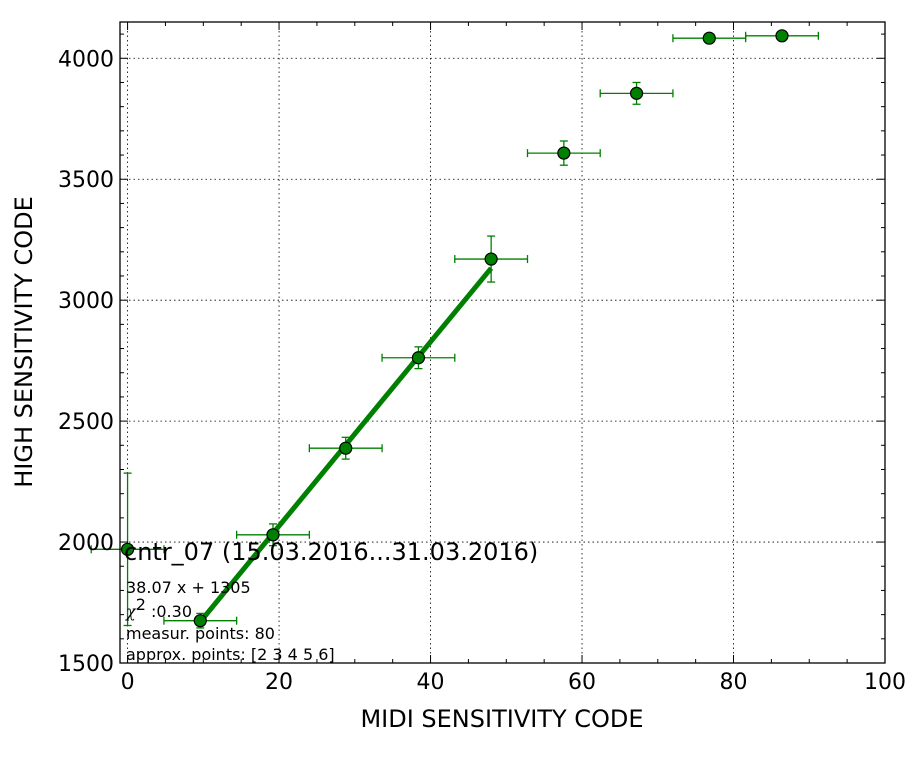 Image resolution: width=912 pixels, height=762 pixels. I want to click on y-tick-label: 3000, so click(86, 301).